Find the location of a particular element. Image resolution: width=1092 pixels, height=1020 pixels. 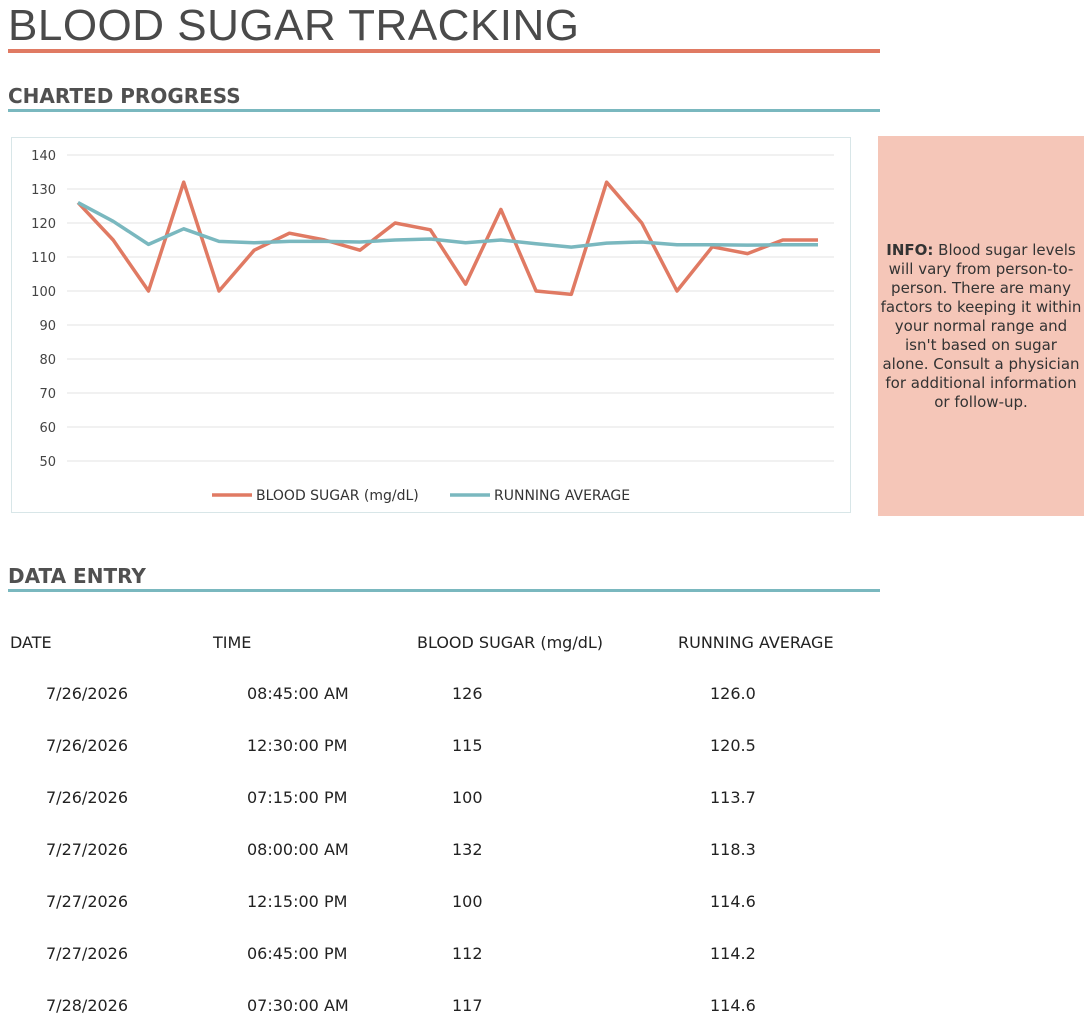

series-line-running-average is located at coordinates (447, 225).